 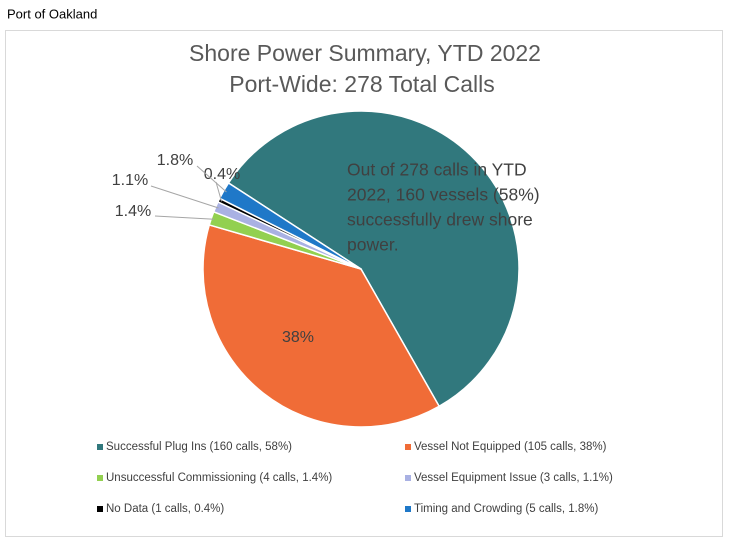 I want to click on legend-label: No Data (1 calls, 0.4%), so click(x=165, y=509).